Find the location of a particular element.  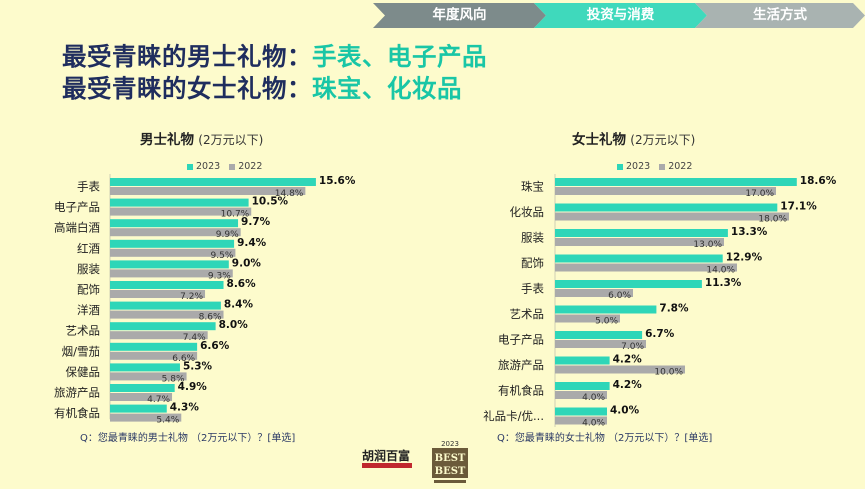

men-value-label-2022: 14.8% is located at coordinates (289, 194).